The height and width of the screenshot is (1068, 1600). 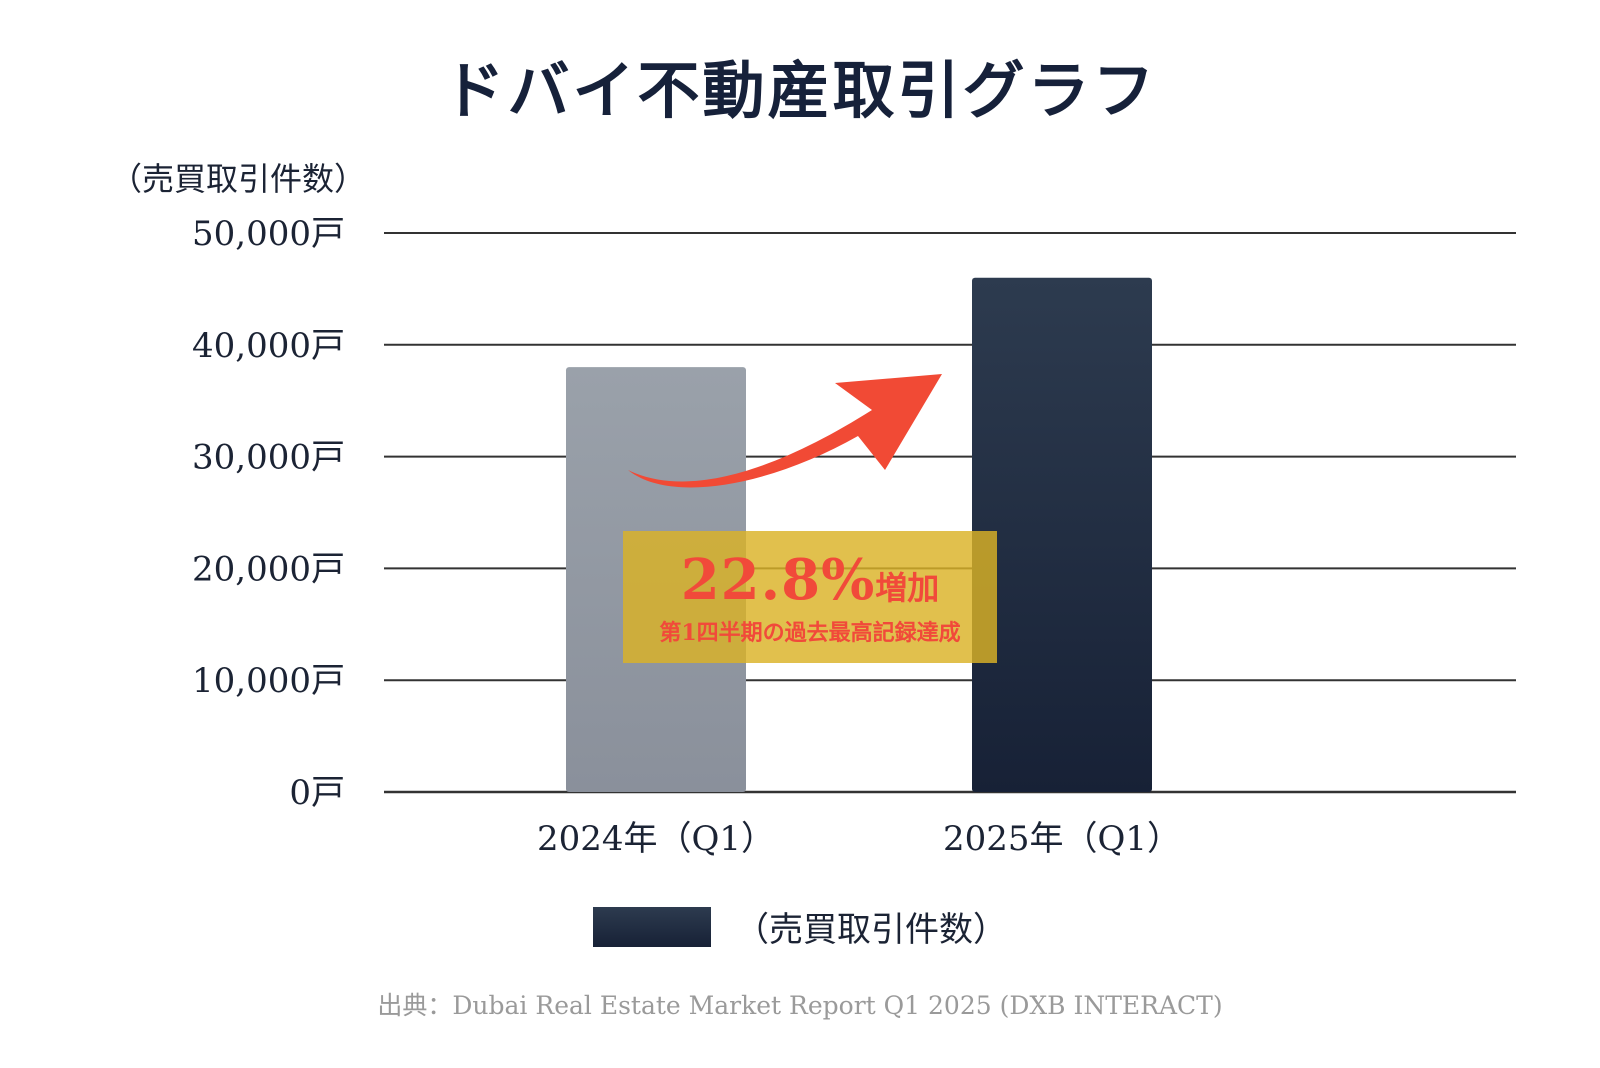 I want to click on x-category-label: 2025年（Q1）, so click(x=1062, y=839).